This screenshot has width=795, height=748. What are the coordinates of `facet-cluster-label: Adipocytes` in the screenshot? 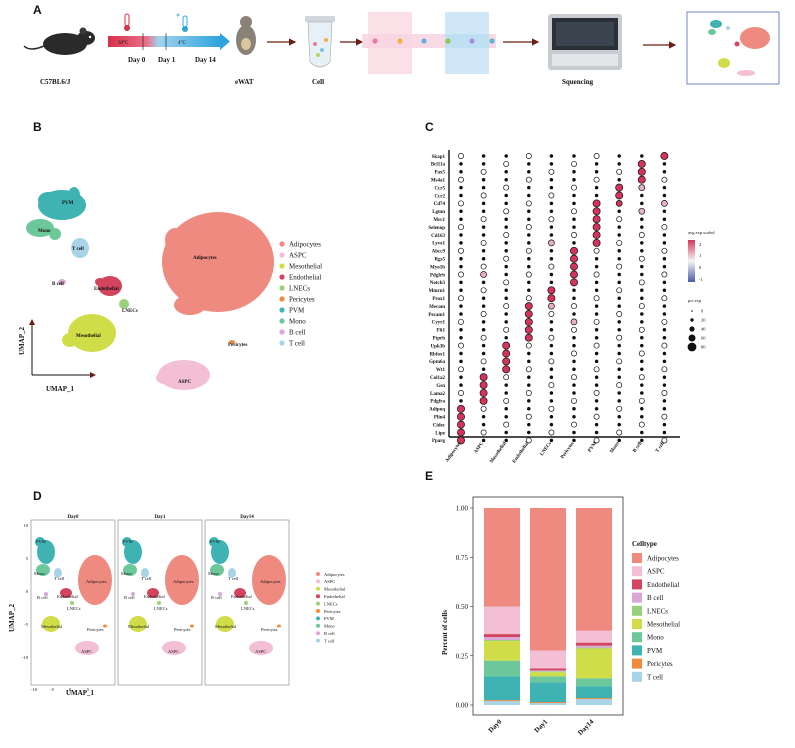 It's located at (270, 581).